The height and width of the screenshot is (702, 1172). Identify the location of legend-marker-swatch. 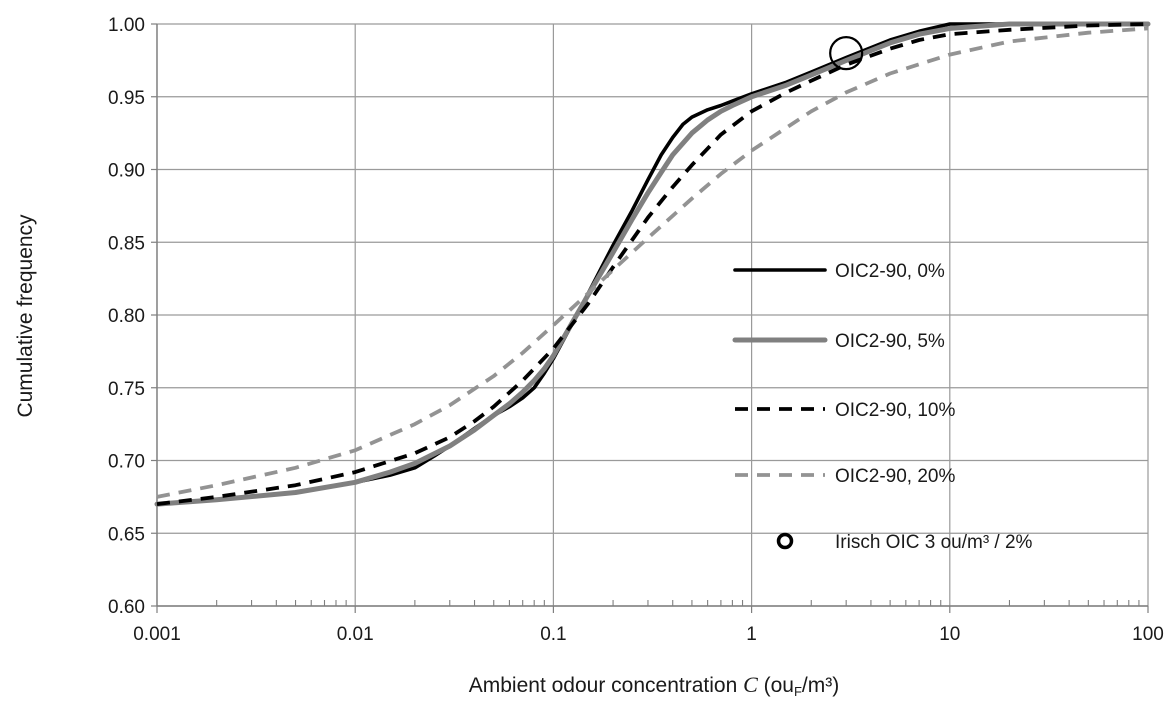
(785, 541).